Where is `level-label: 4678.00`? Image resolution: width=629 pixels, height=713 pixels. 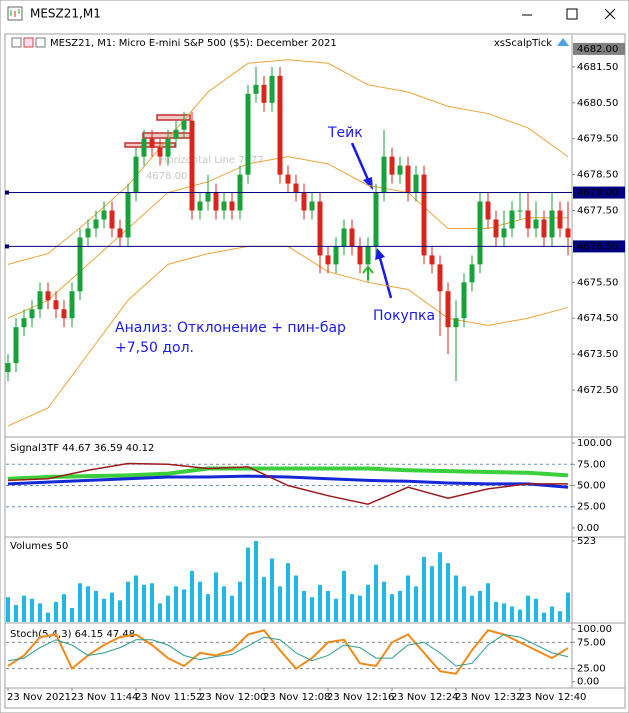 level-label: 4678.00 is located at coordinates (597, 193).